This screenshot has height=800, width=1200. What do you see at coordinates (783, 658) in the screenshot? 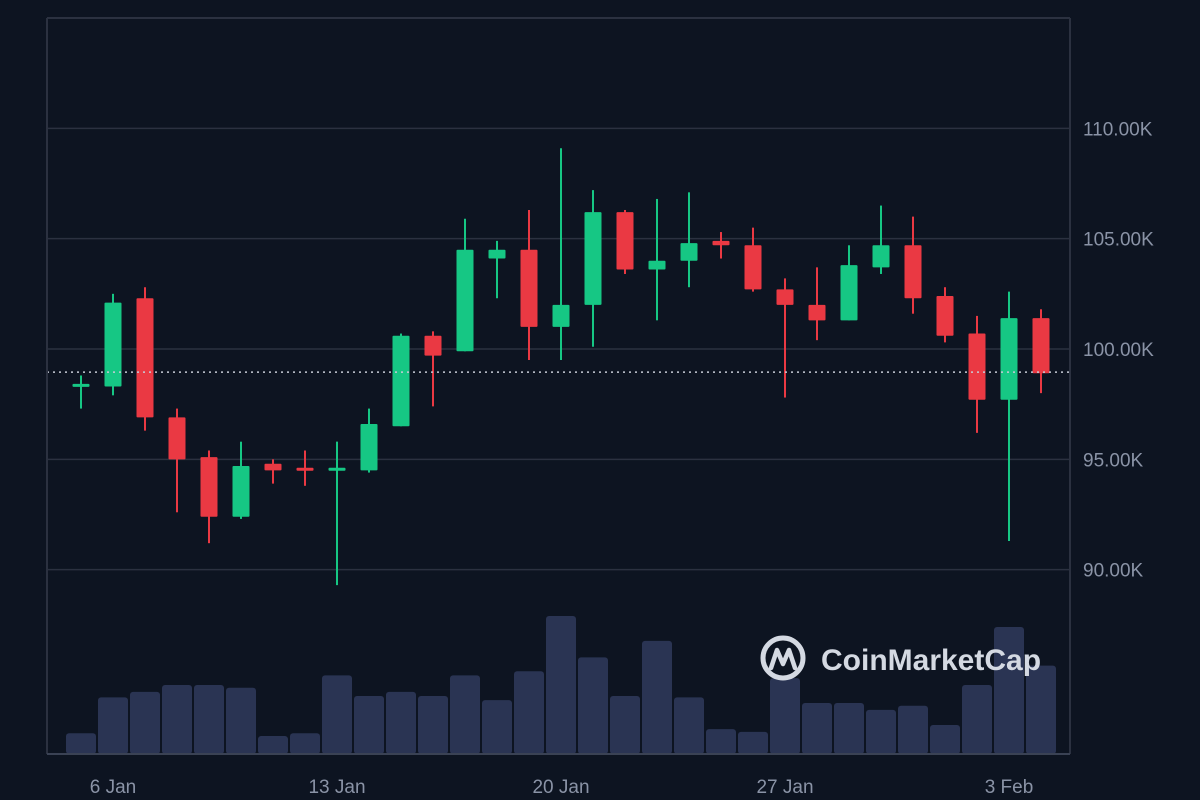
I see `coinmarketcap-logo-icon` at bounding box center [783, 658].